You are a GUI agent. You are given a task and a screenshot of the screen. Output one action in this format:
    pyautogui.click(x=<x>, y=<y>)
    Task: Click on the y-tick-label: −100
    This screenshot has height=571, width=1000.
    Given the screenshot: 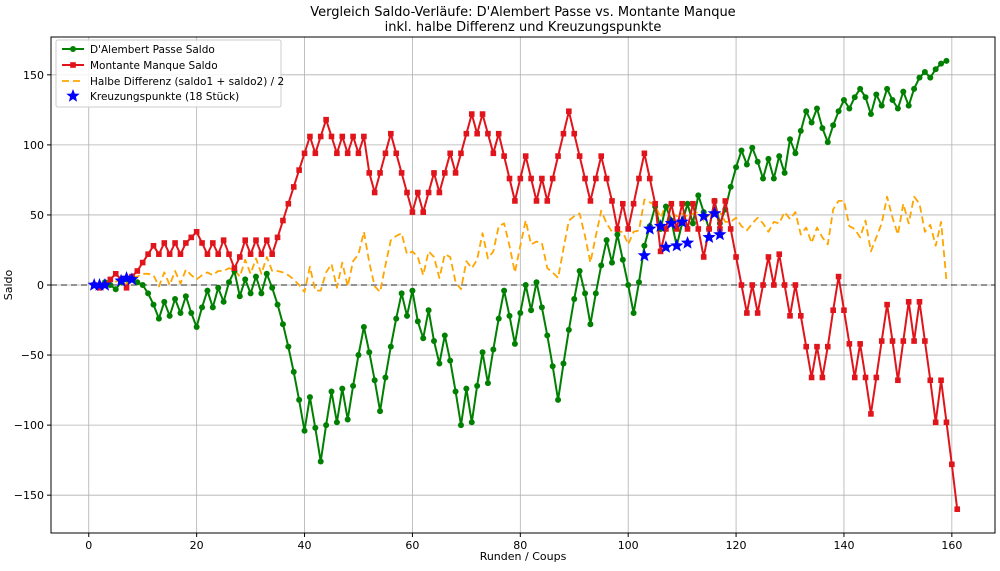 What is the action you would take?
    pyautogui.click(x=29, y=425)
    